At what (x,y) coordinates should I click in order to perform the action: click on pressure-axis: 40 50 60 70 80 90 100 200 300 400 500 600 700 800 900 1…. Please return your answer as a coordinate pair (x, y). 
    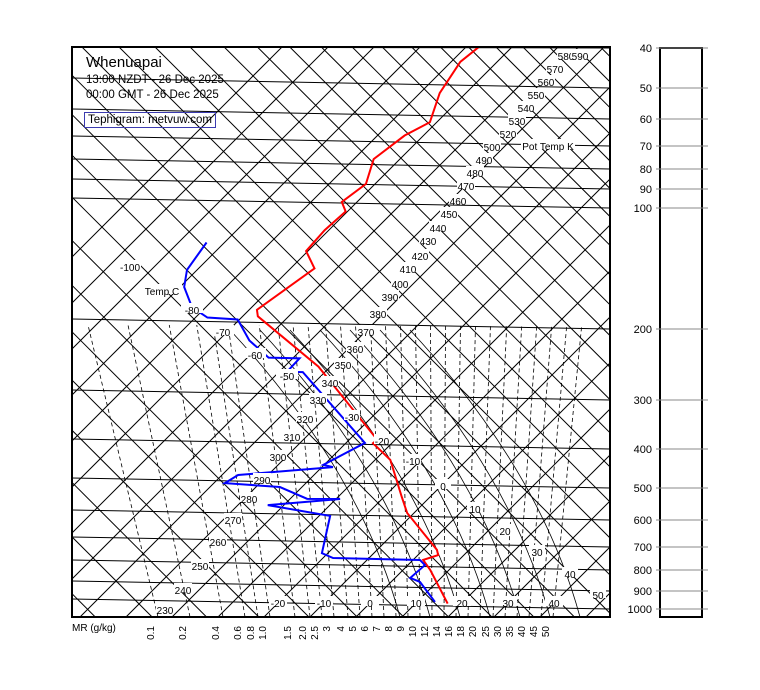
    Looking at the image, I should click on (668, 329).